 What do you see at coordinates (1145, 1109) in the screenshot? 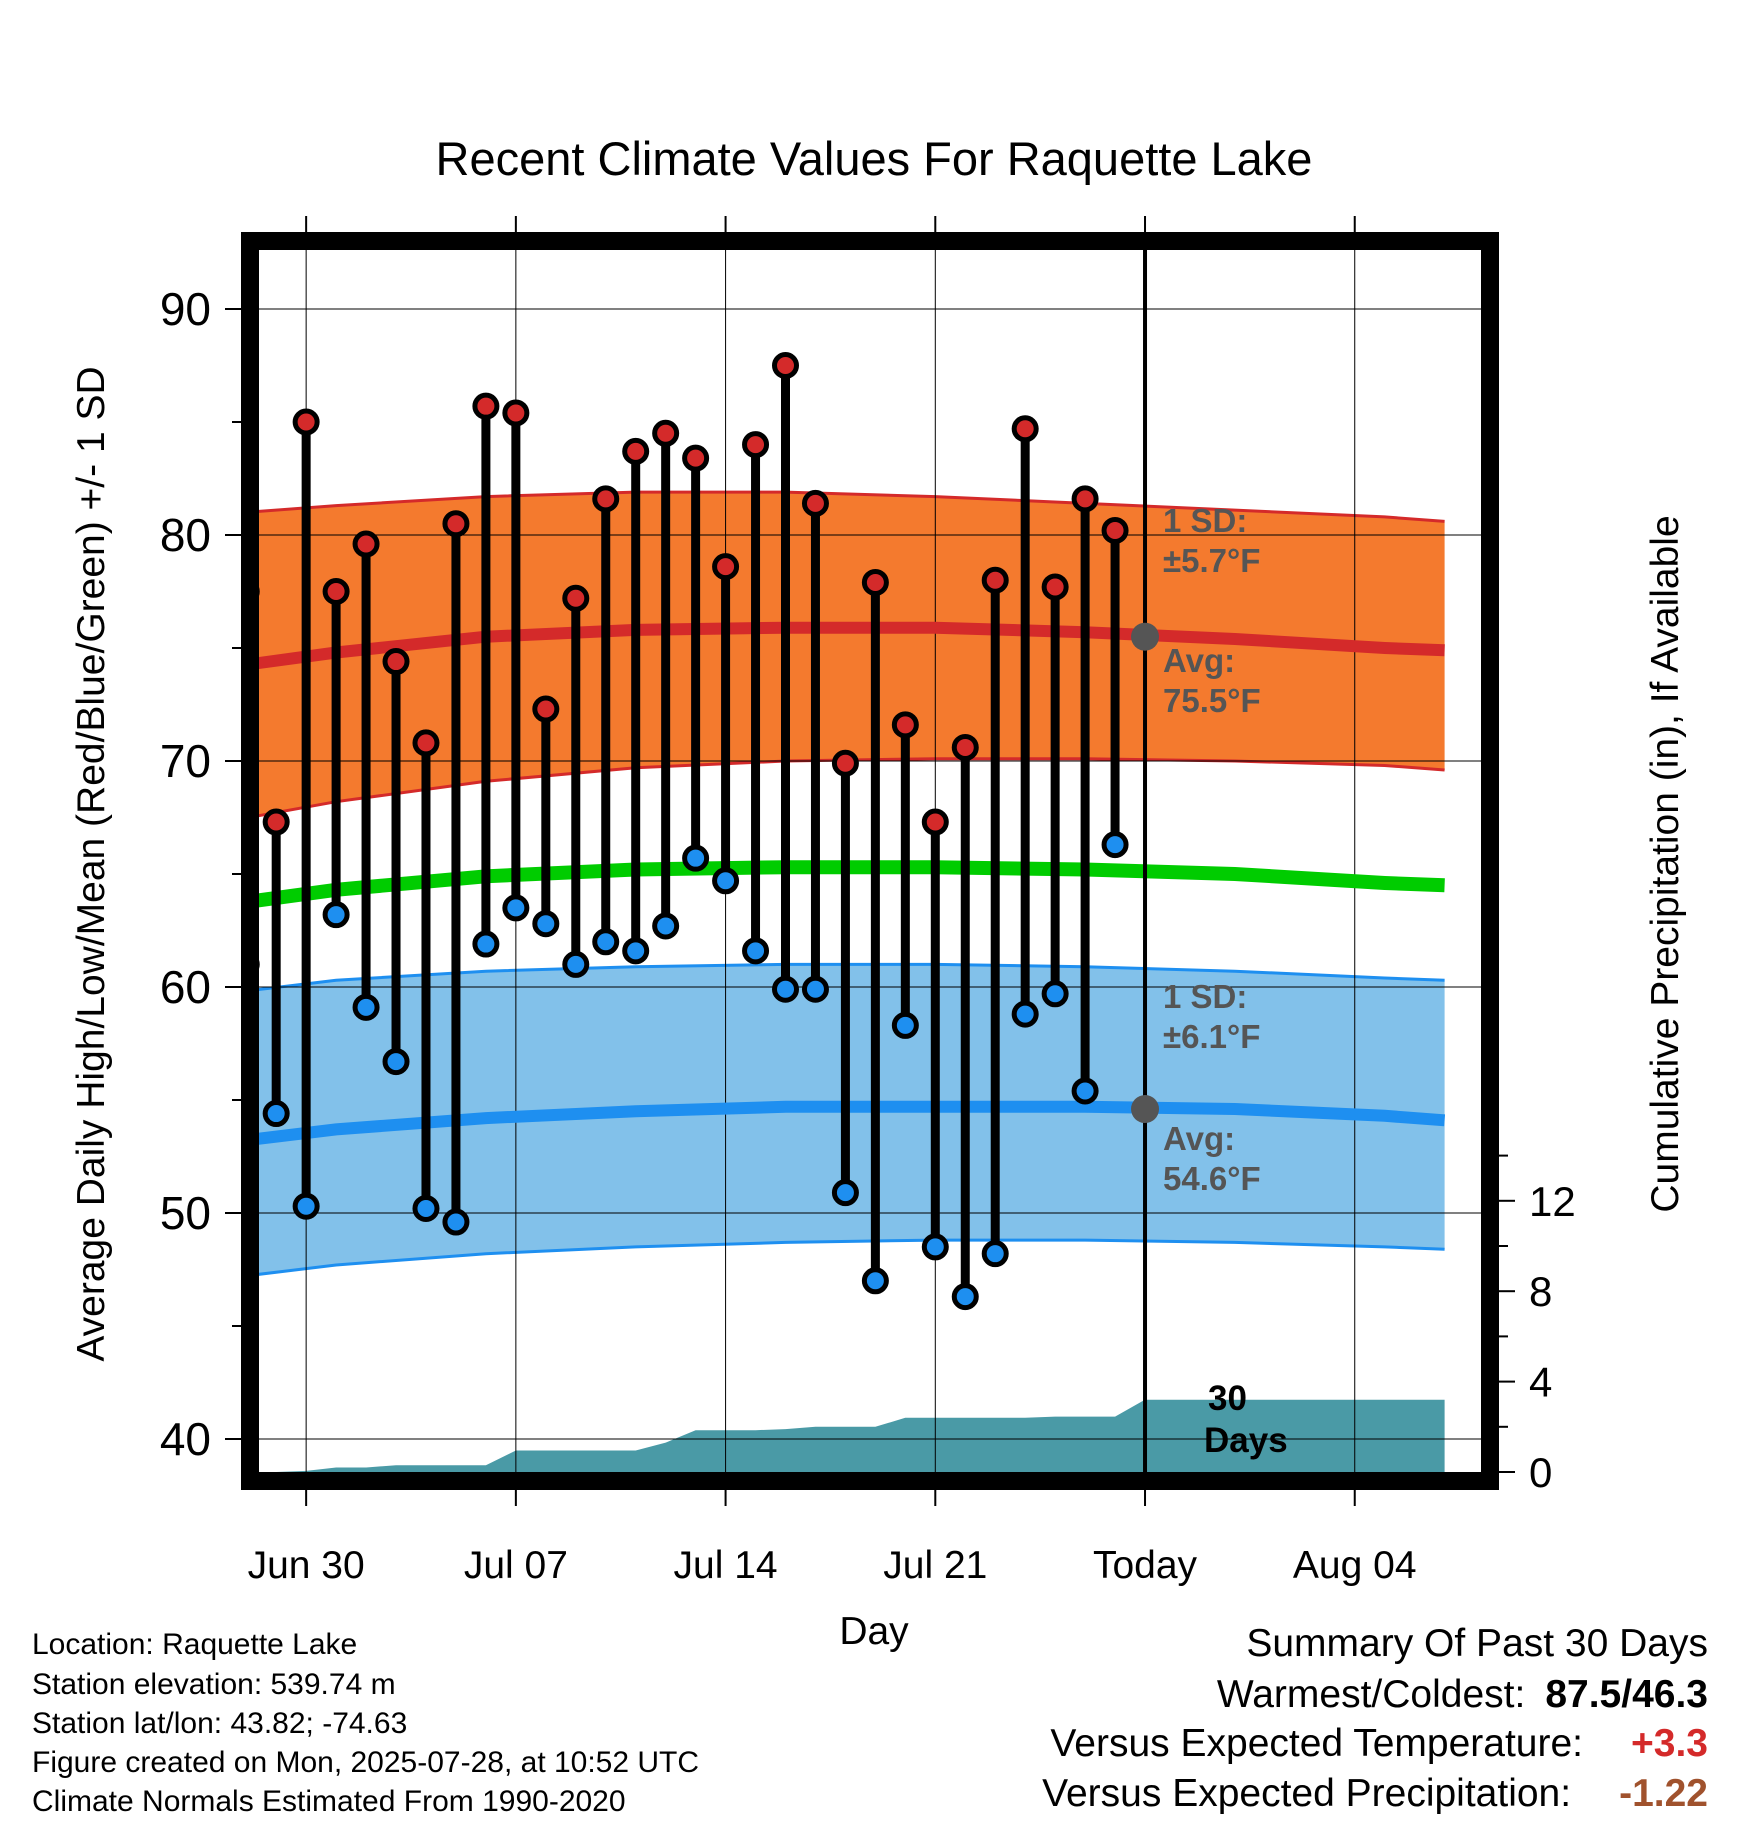
I see `today-low-avg-marker` at bounding box center [1145, 1109].